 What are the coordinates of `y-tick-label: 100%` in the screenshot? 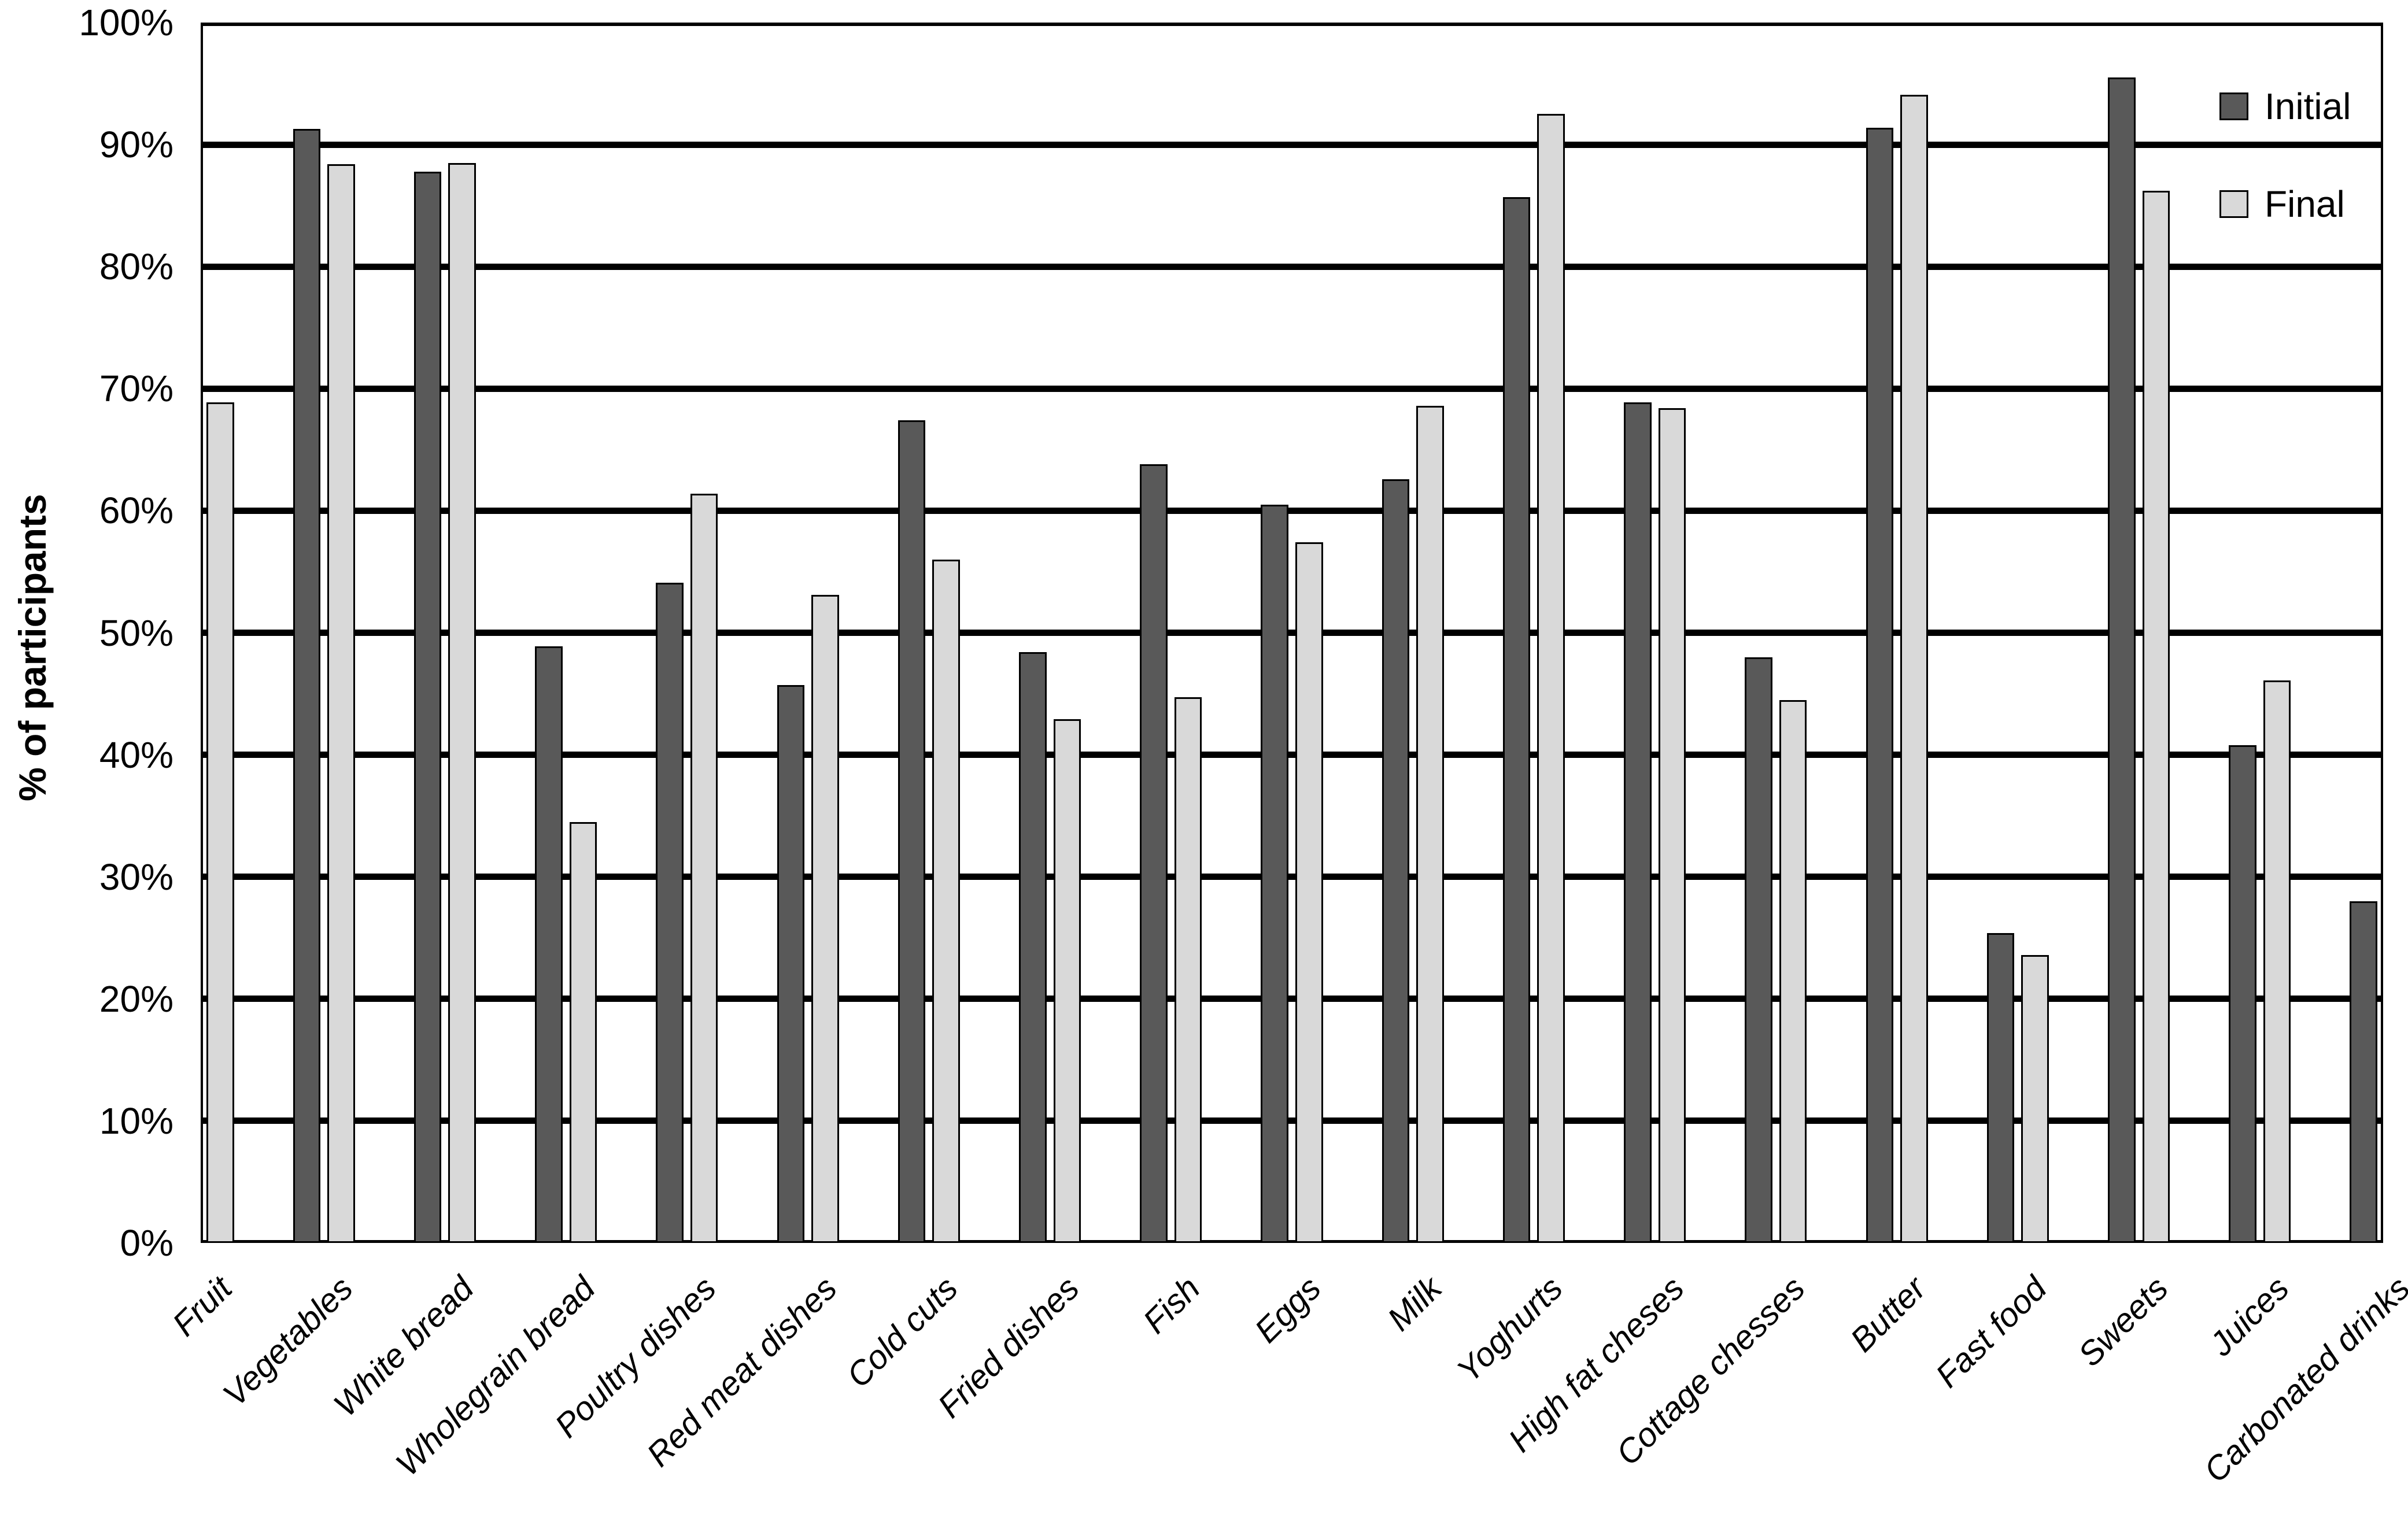 It's located at (126, 22).